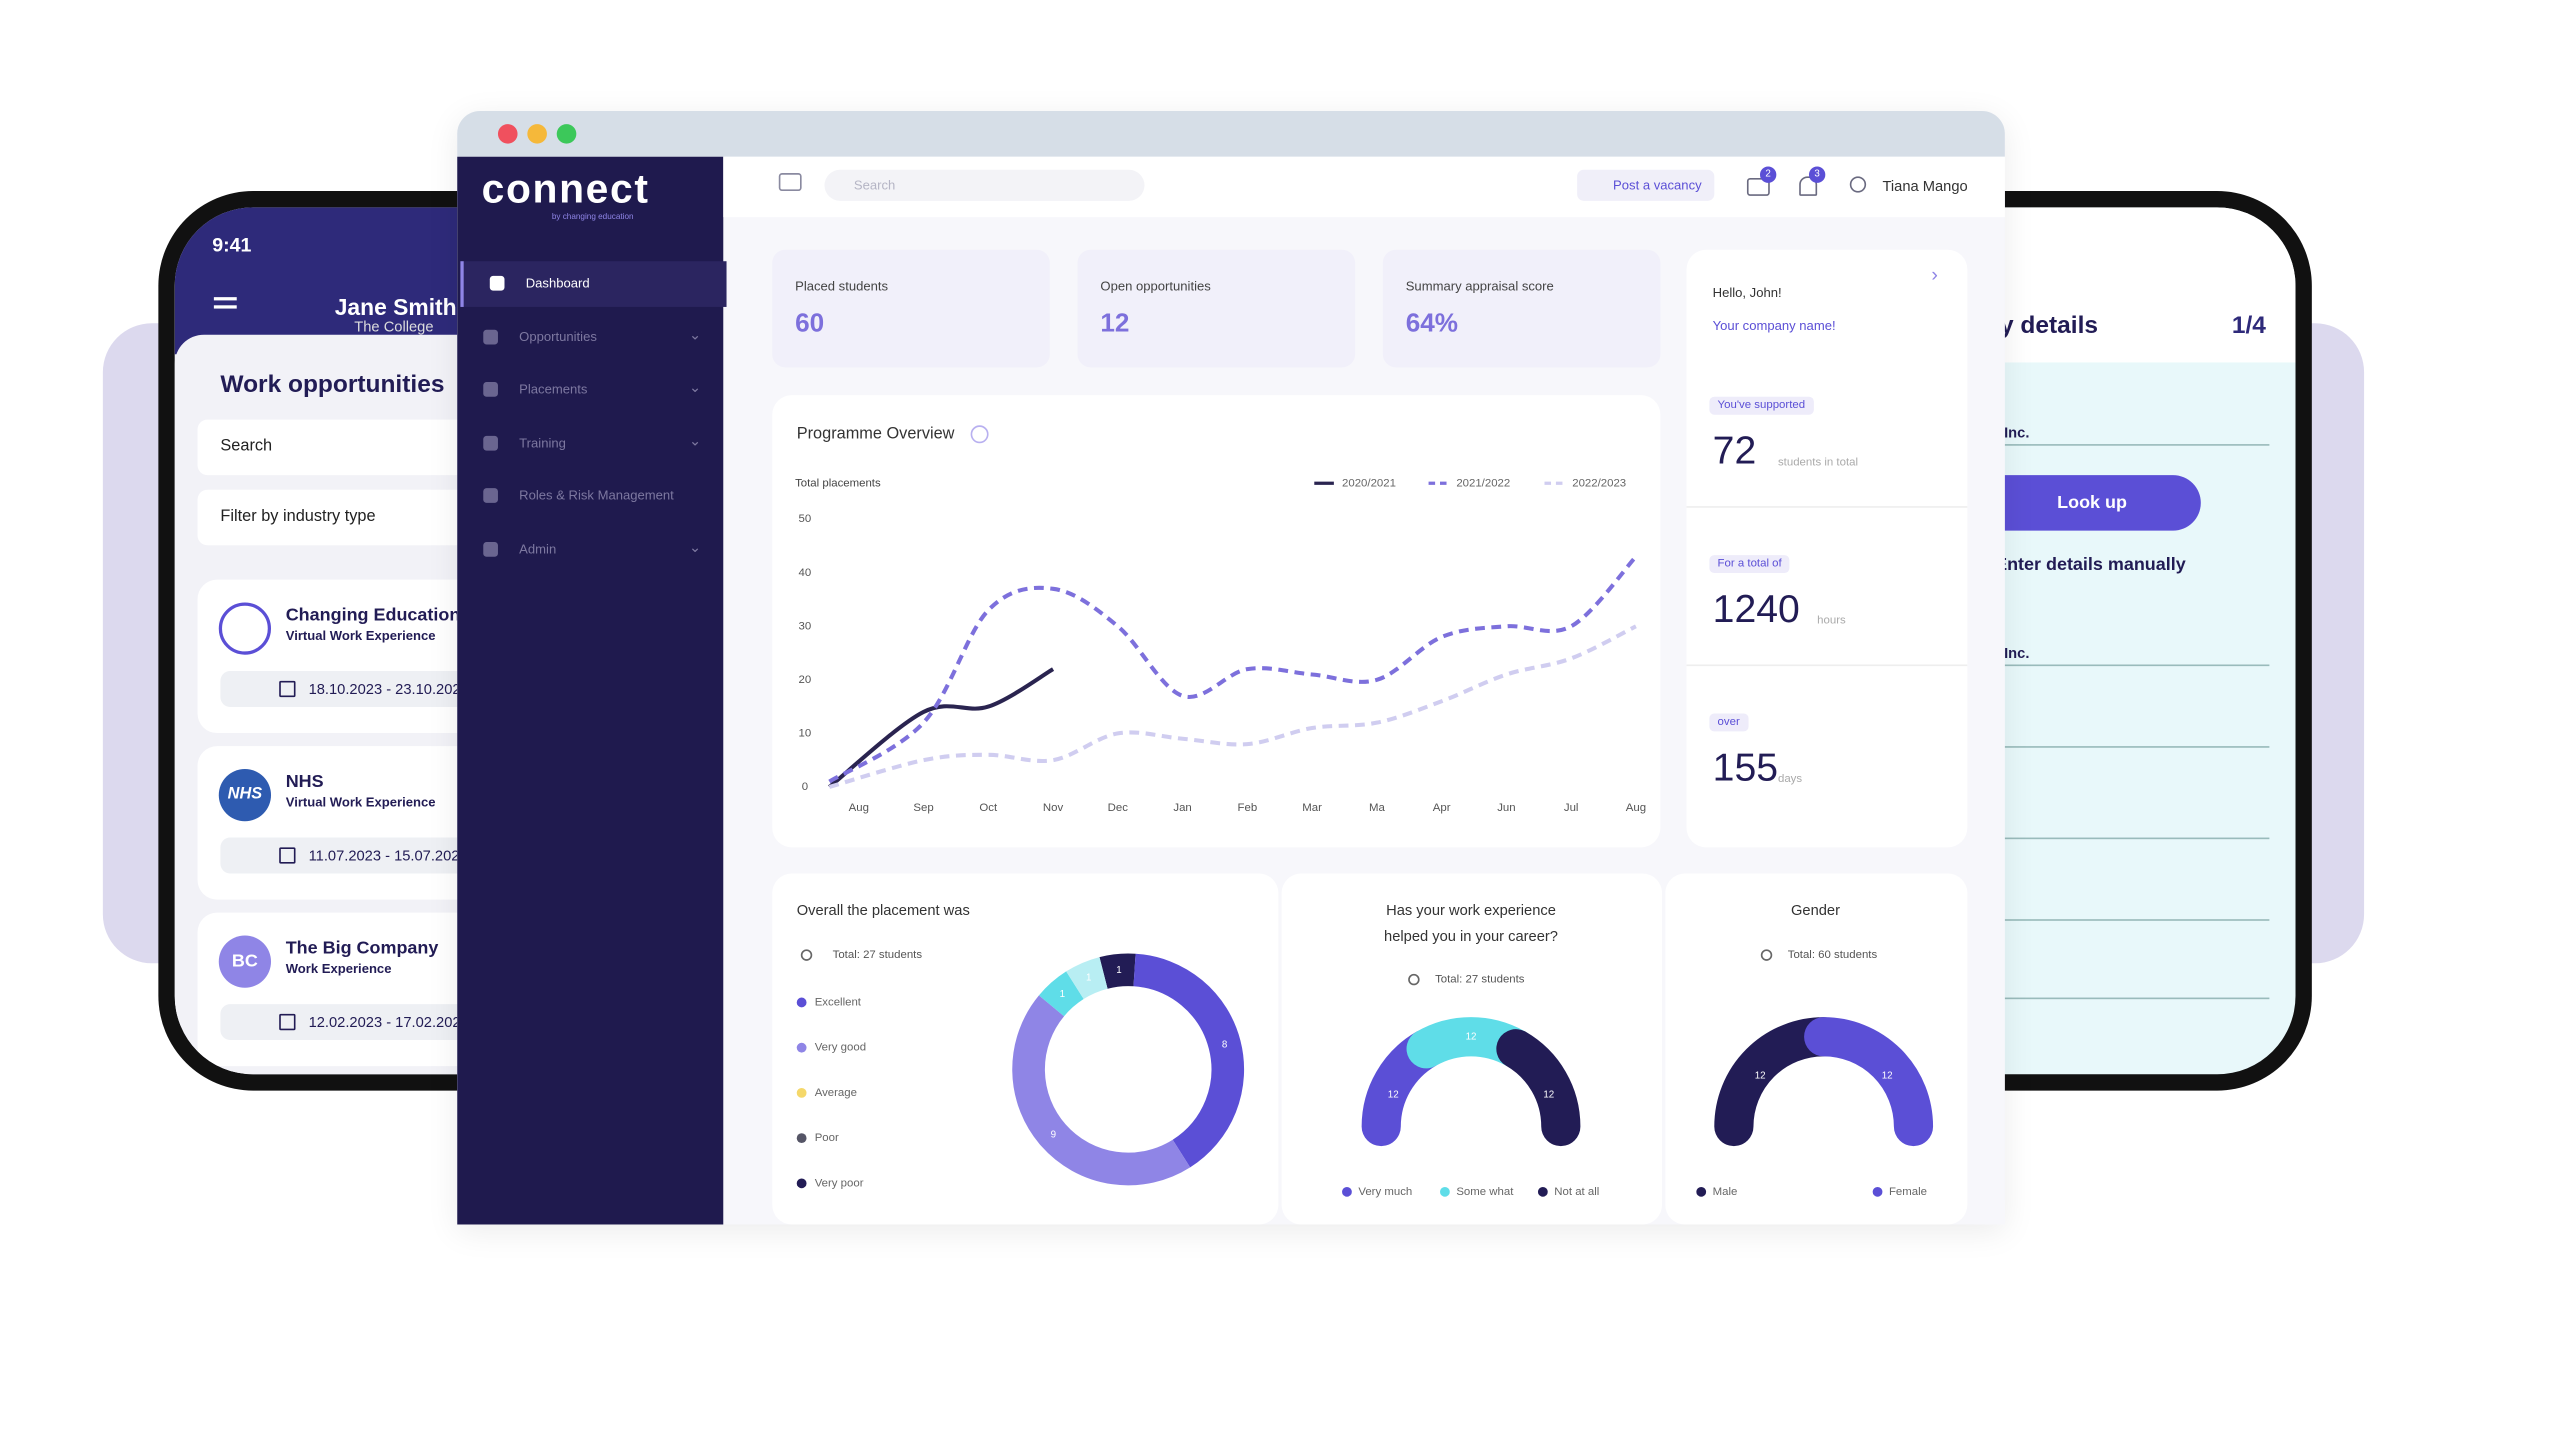 This screenshot has height=1440, width=2560. I want to click on summary-tag: For a total of, so click(1749, 564).